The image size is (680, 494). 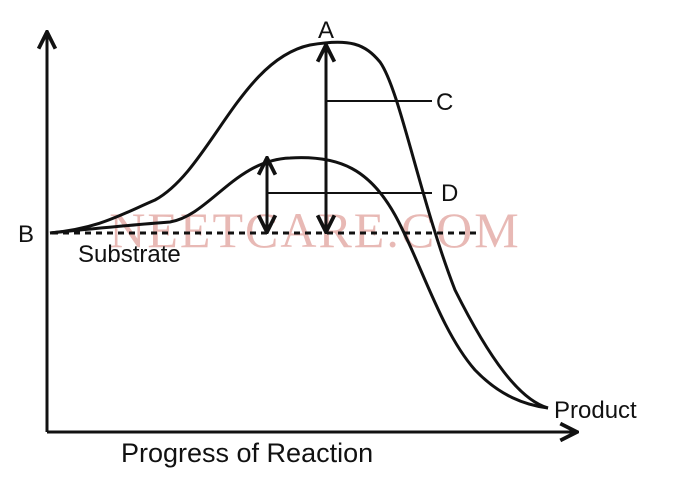 I want to click on label-c: C, so click(x=444, y=102).